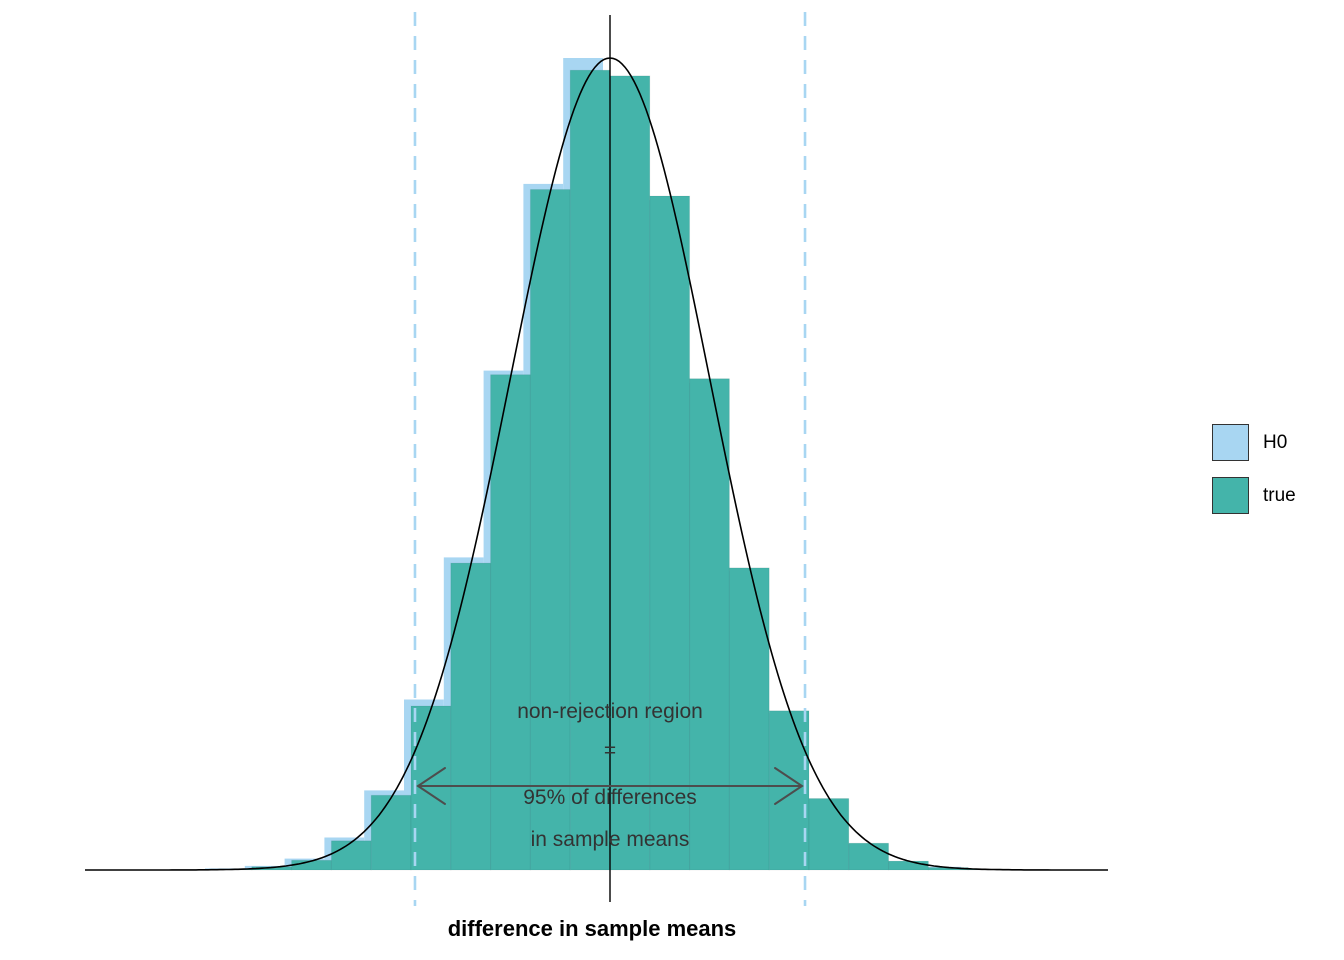  I want to click on legend-label-true: true, so click(1279, 495).